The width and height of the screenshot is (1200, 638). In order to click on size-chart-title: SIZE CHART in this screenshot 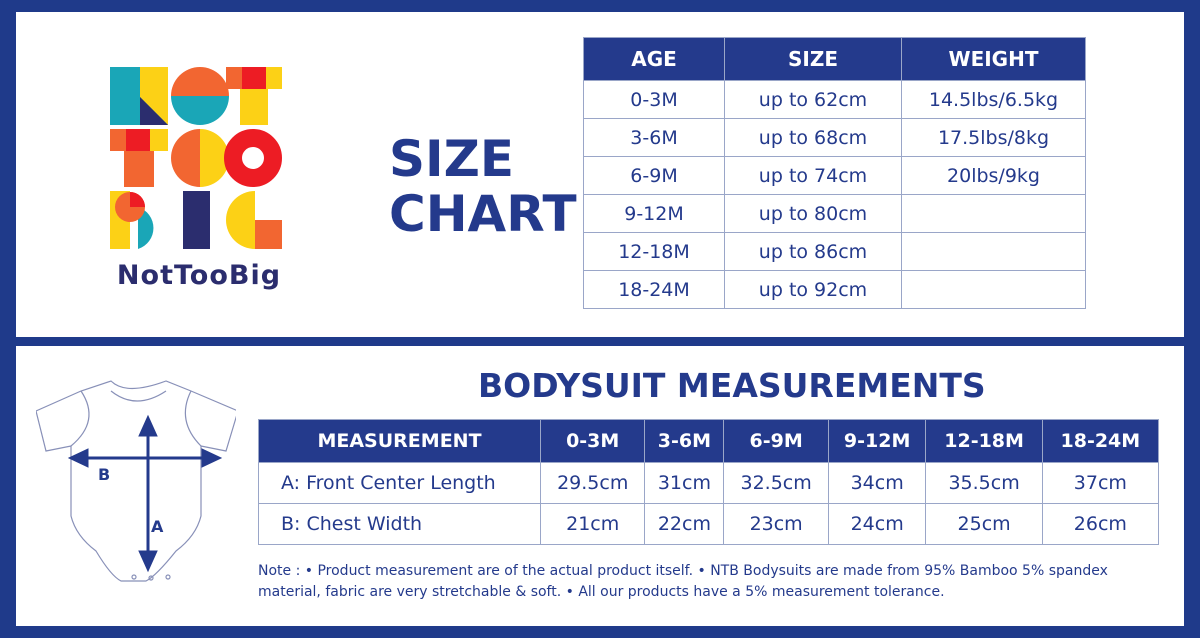, I will do `click(483, 187)`.